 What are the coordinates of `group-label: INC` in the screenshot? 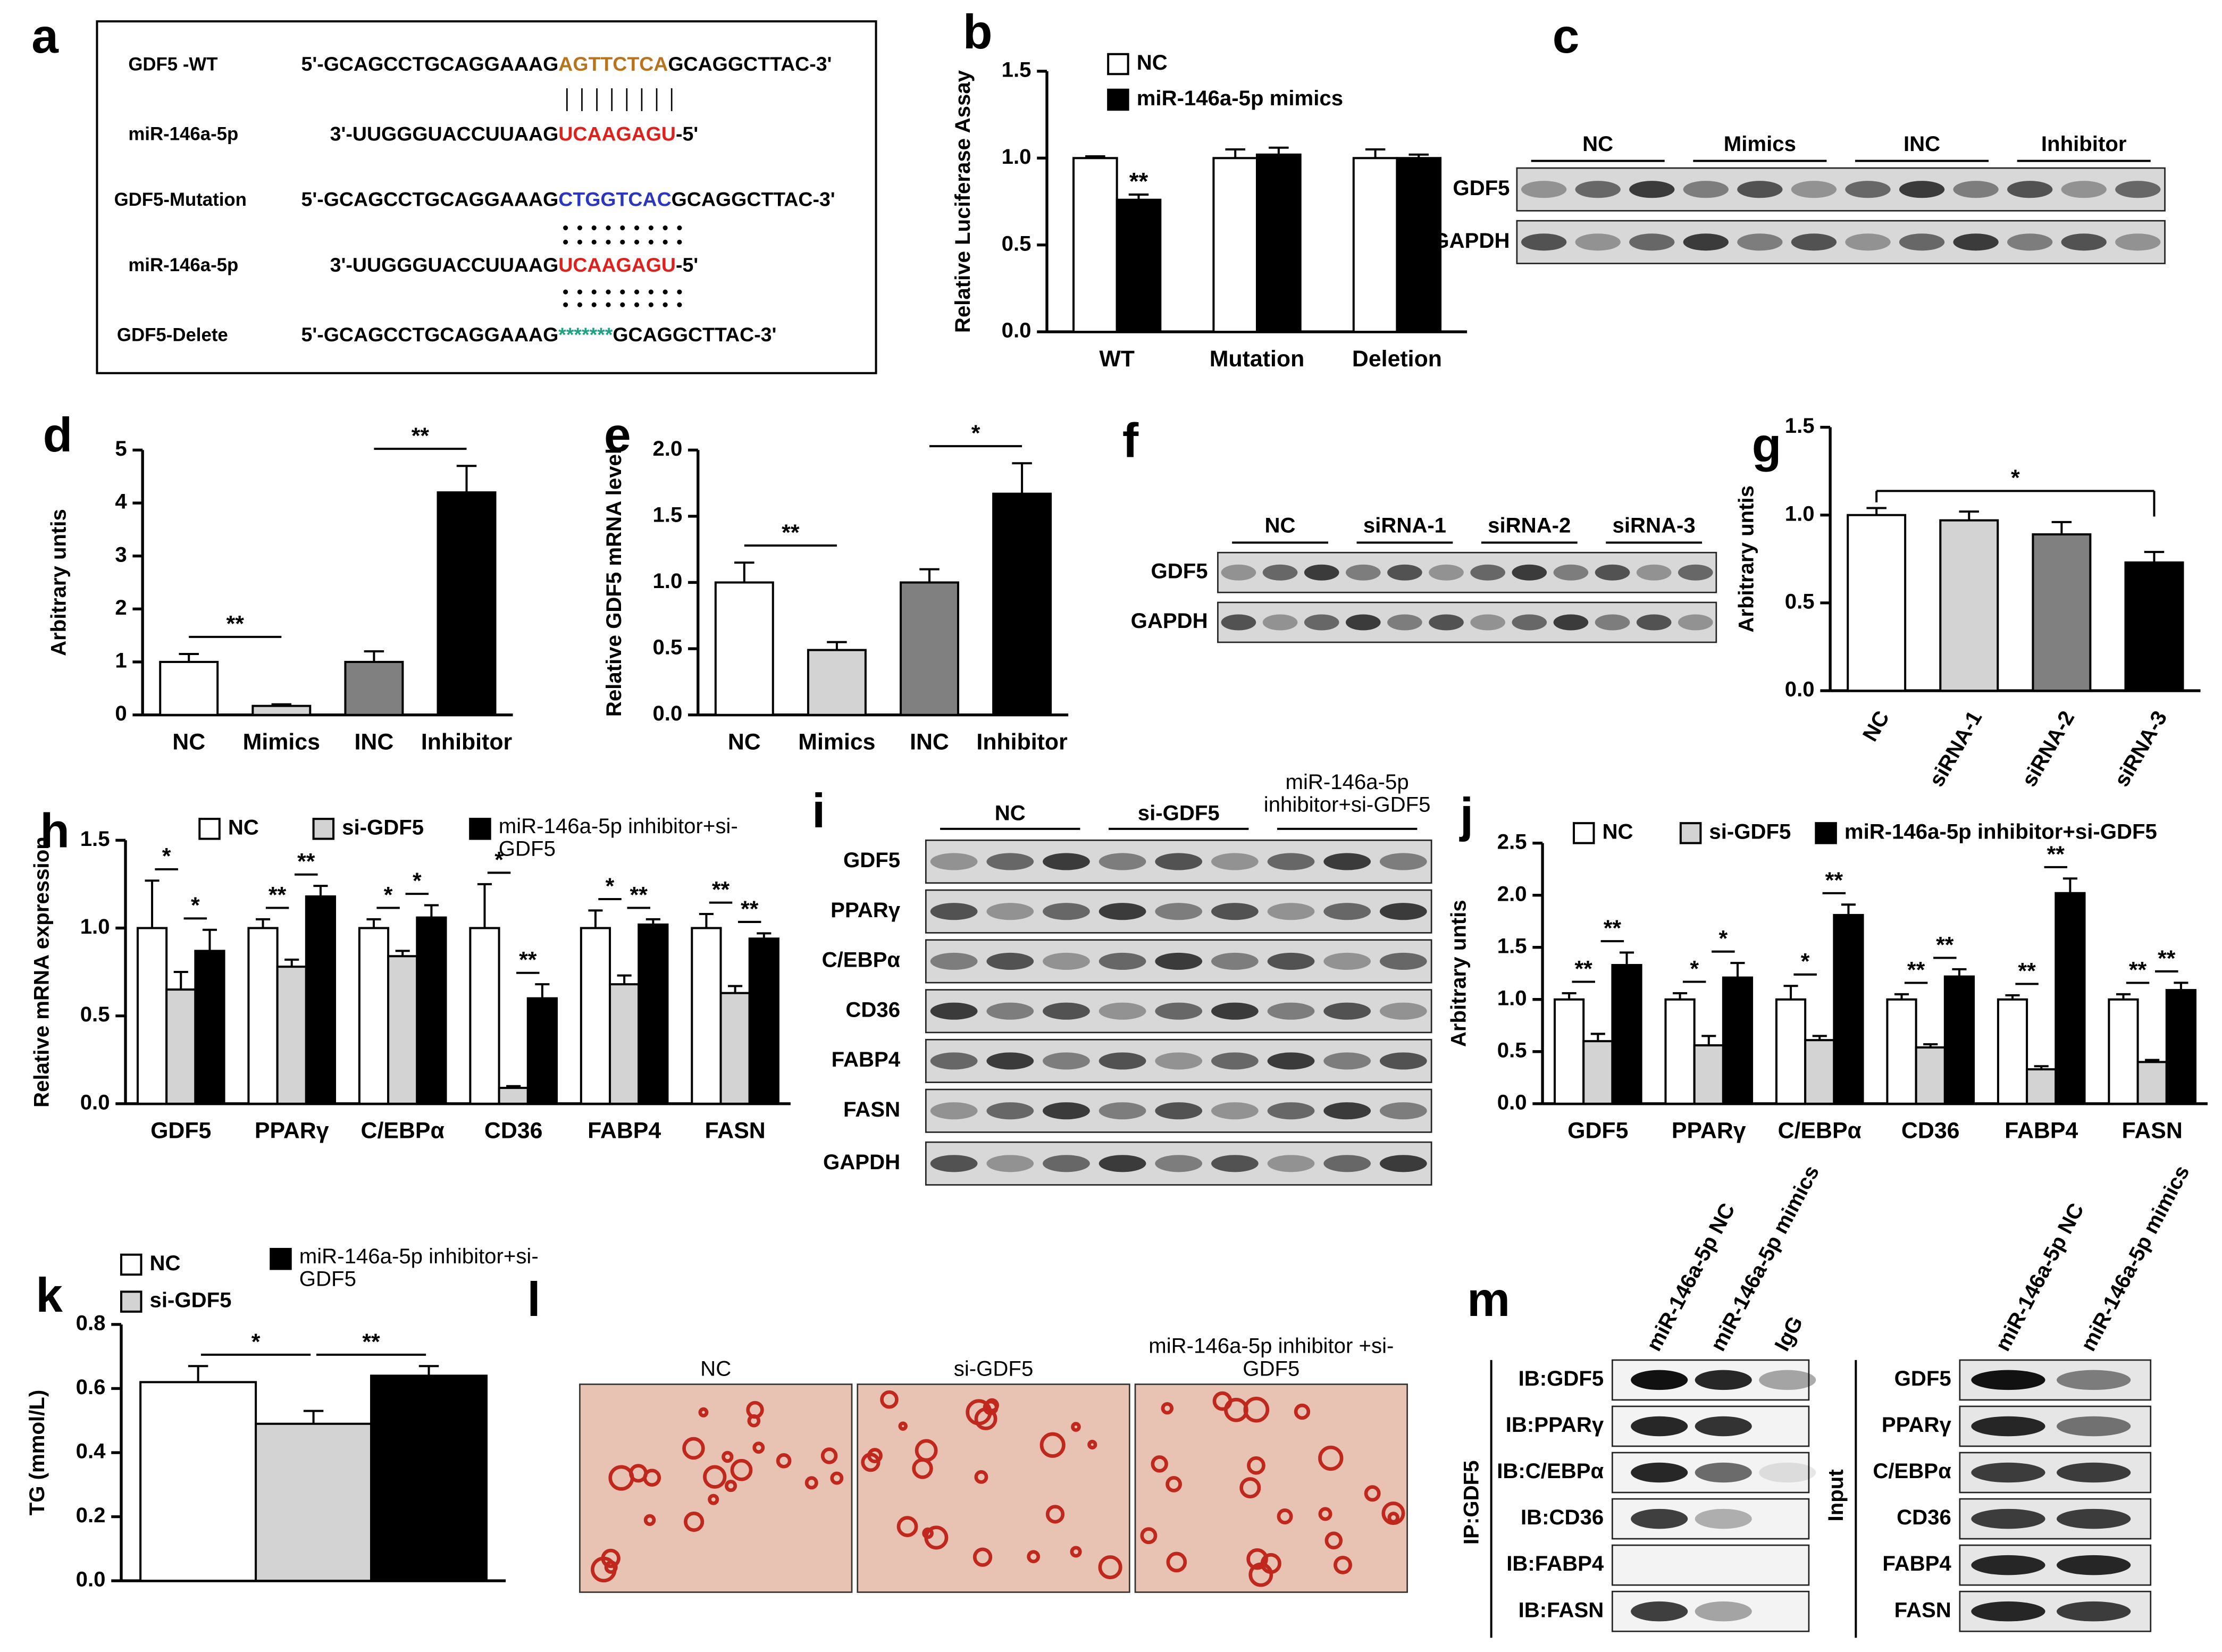 It's located at (1922, 144).